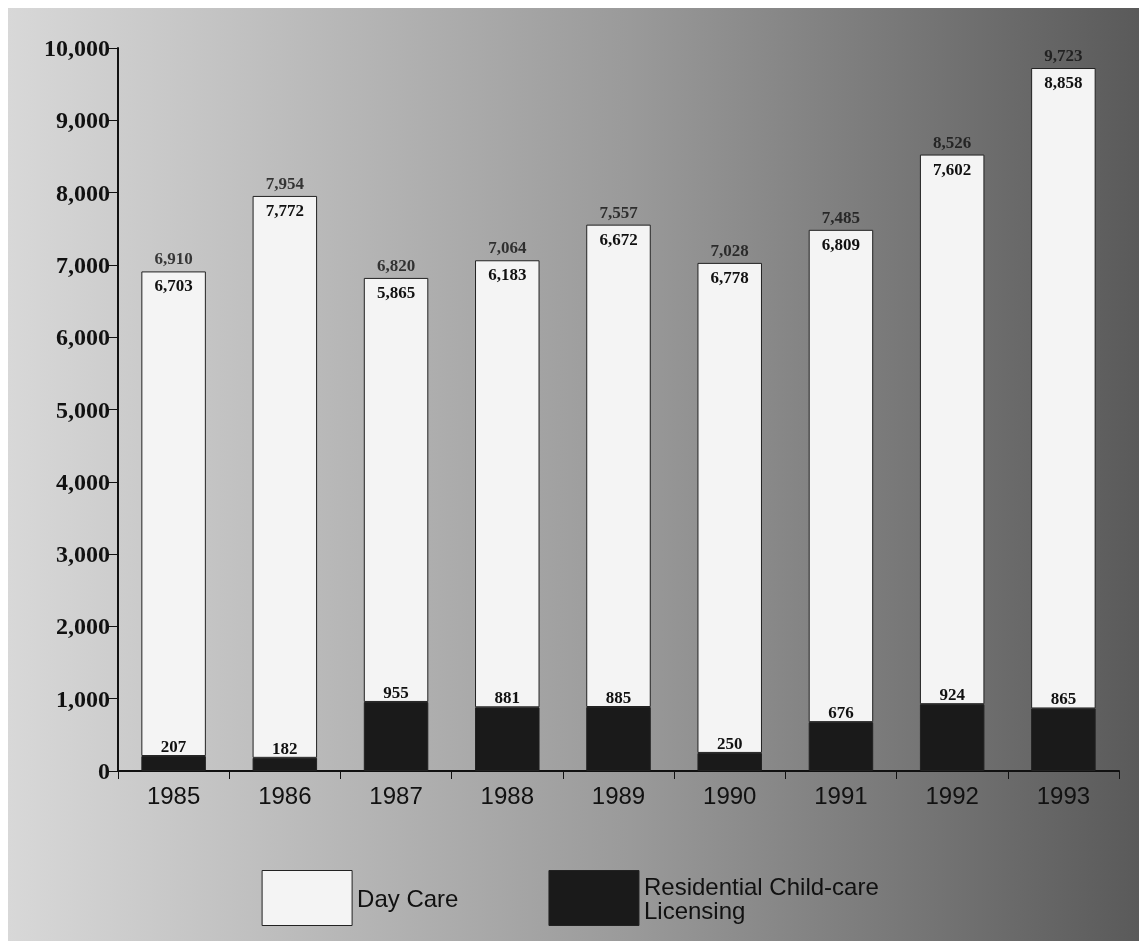  What do you see at coordinates (952, 169) in the screenshot?
I see `data-label: 7,602` at bounding box center [952, 169].